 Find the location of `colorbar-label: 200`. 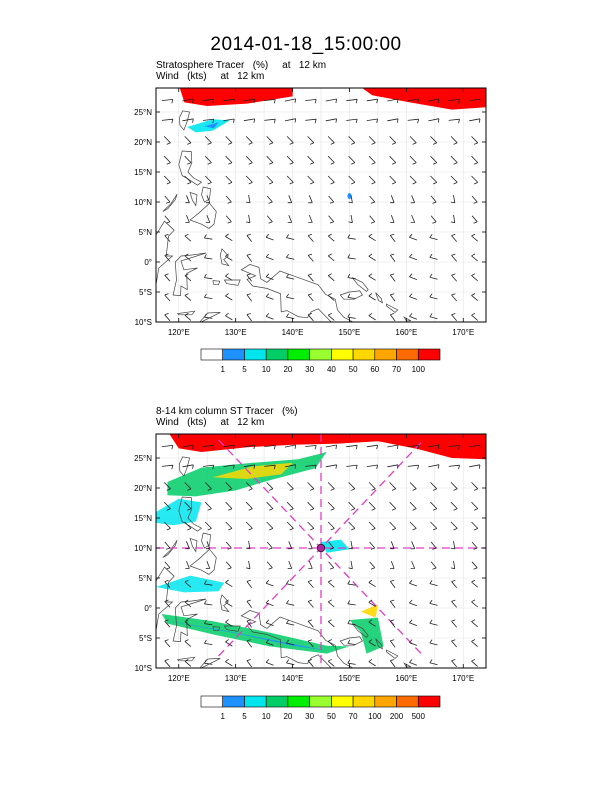

colorbar-label: 200 is located at coordinates (397, 716).